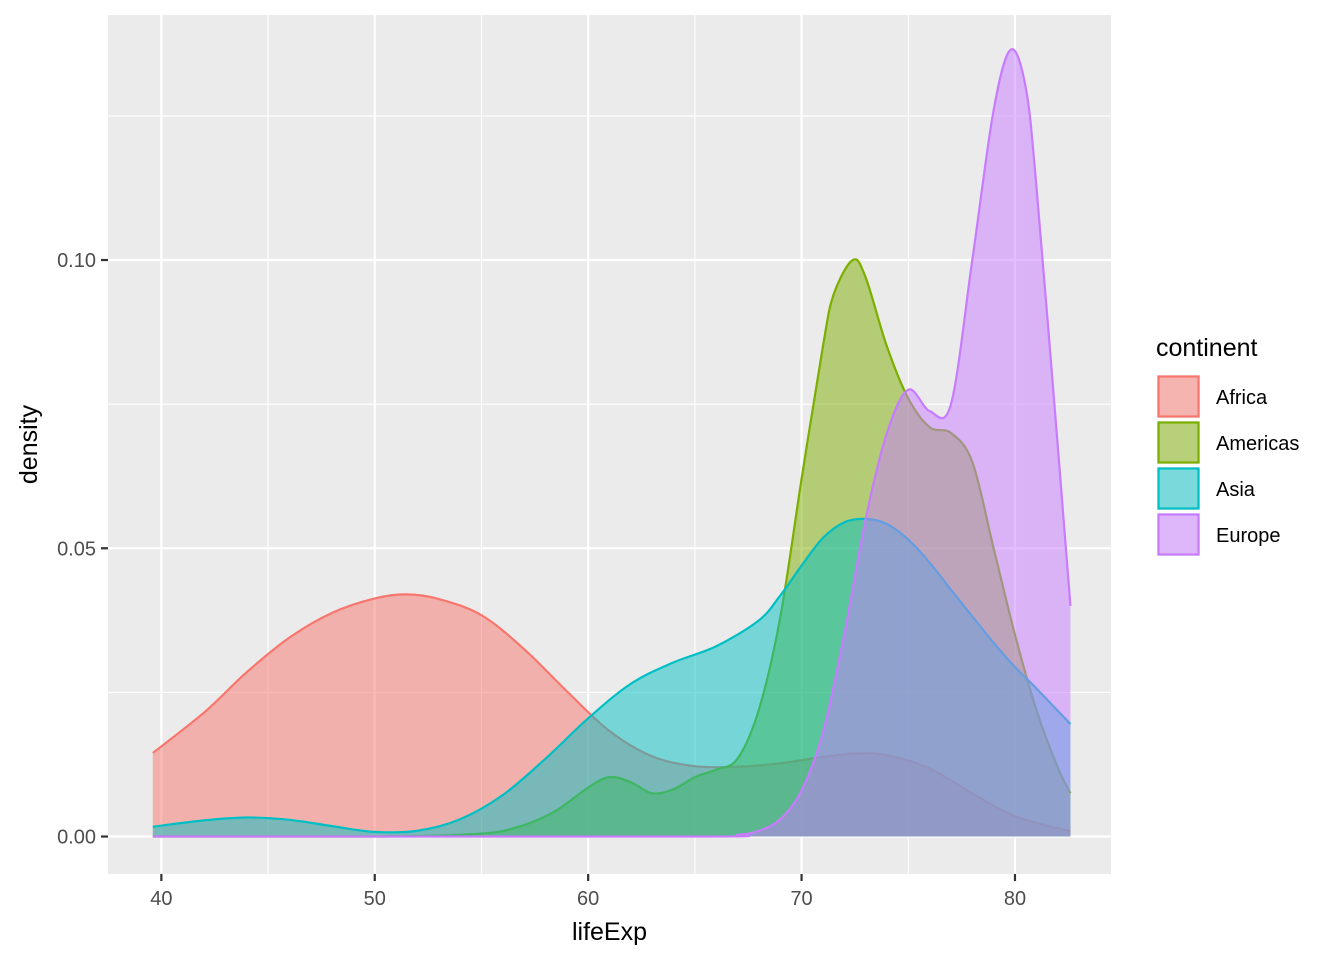 This screenshot has height=965, width=1344. What do you see at coordinates (76, 838) in the screenshot?
I see `y-tick-label: 0.00` at bounding box center [76, 838].